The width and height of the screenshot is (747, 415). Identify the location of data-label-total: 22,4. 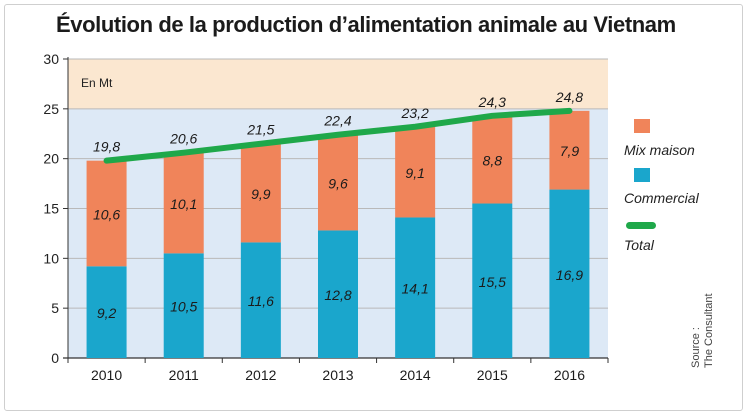
(337, 121).